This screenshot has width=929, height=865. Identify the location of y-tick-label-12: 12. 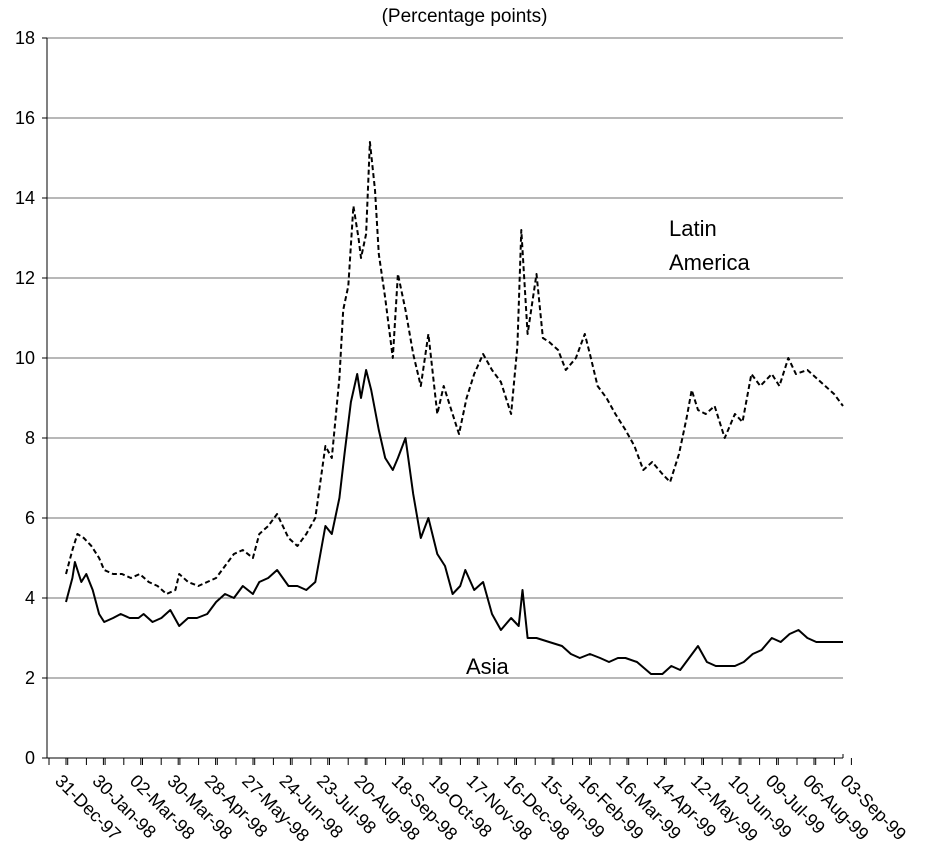
(25, 278).